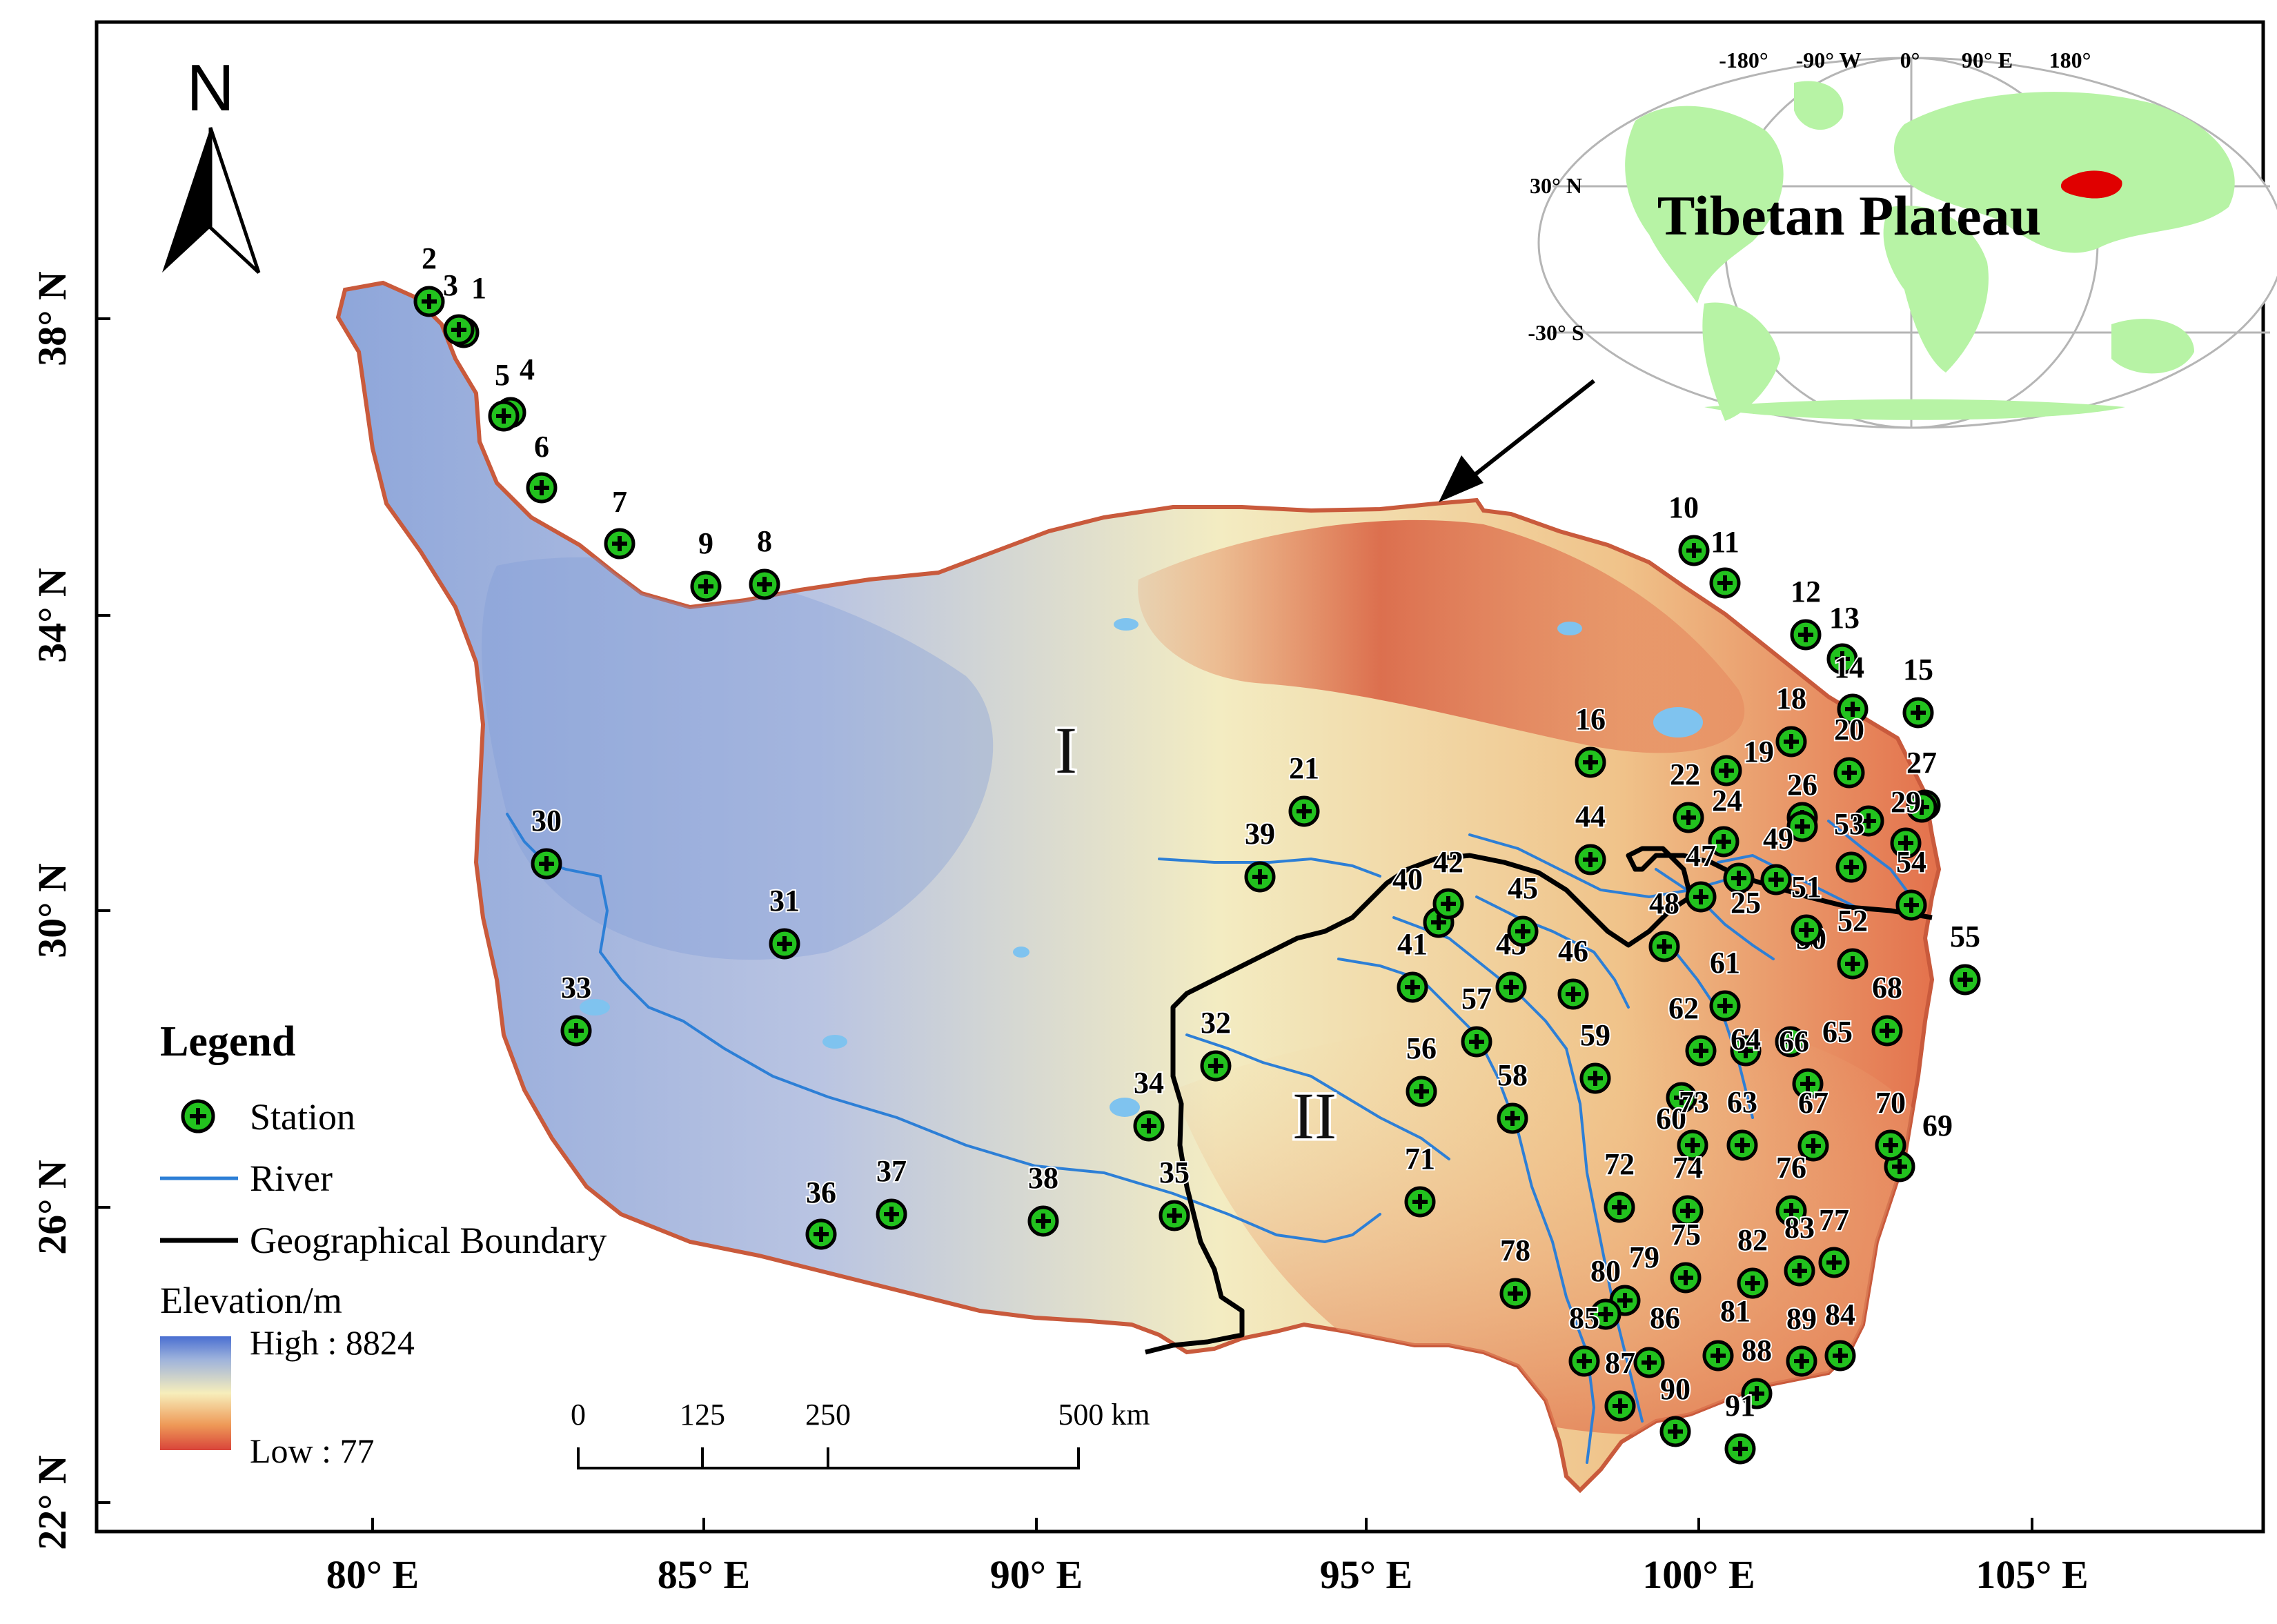 The width and height of the screenshot is (2277, 1624). What do you see at coordinates (1590, 719) in the screenshot?
I see `station-label: 16` at bounding box center [1590, 719].